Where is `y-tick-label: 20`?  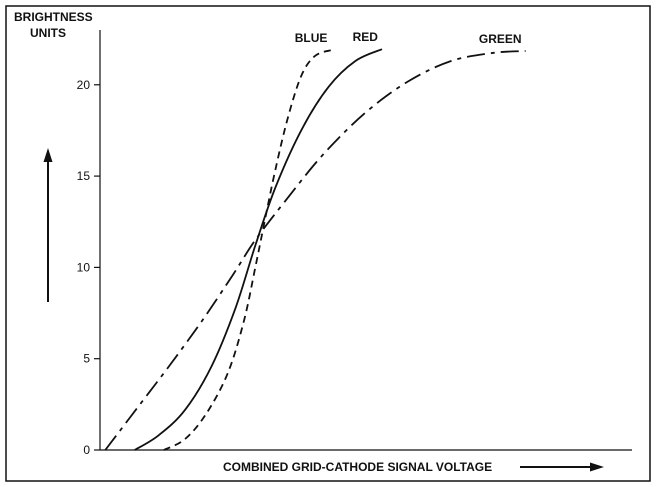
y-tick-label: 20 is located at coordinates (84, 85).